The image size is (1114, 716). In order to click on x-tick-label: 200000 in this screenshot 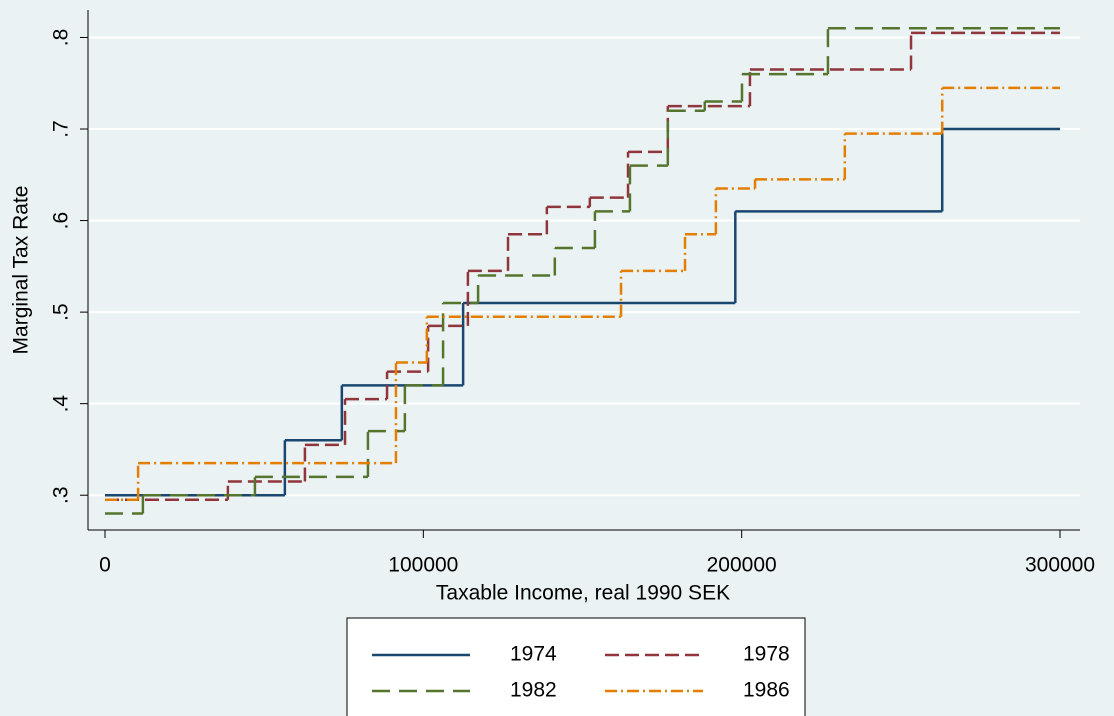, I will do `click(742, 565)`.